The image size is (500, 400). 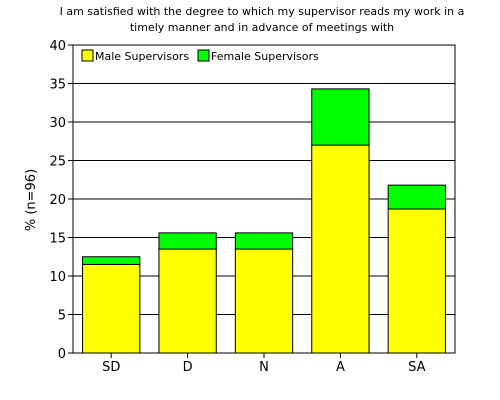 I want to click on legend-swatch-male, so click(x=87, y=55).